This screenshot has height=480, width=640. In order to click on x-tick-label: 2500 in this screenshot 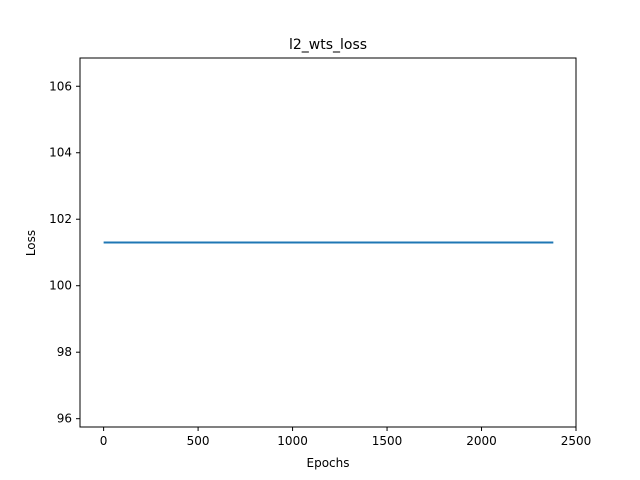, I will do `click(576, 441)`.